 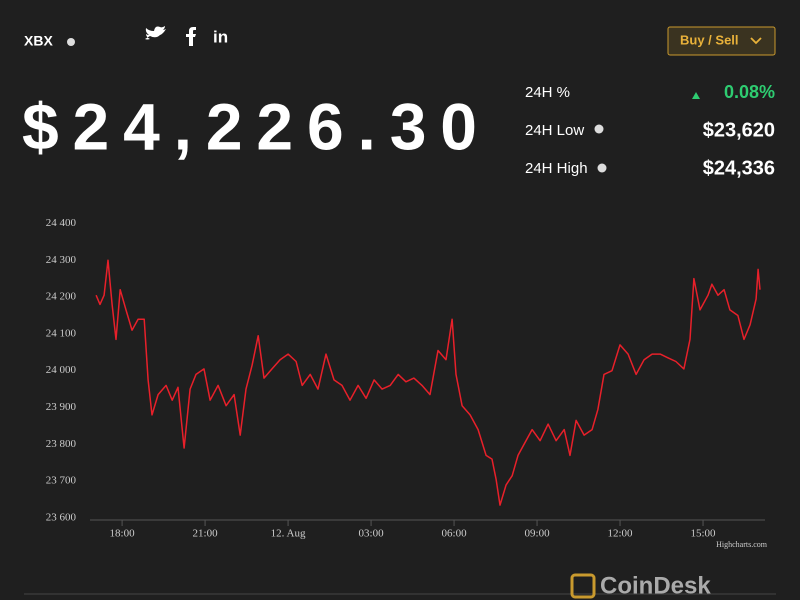 What do you see at coordinates (704, 534) in the screenshot?
I see `x-tick-label: 15:00` at bounding box center [704, 534].